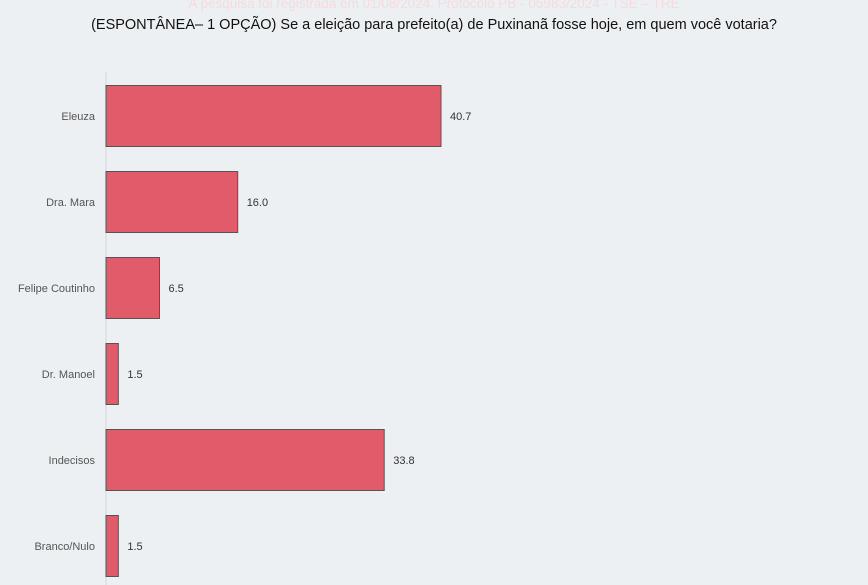  I want to click on category-label: Eleuza, so click(78, 117).